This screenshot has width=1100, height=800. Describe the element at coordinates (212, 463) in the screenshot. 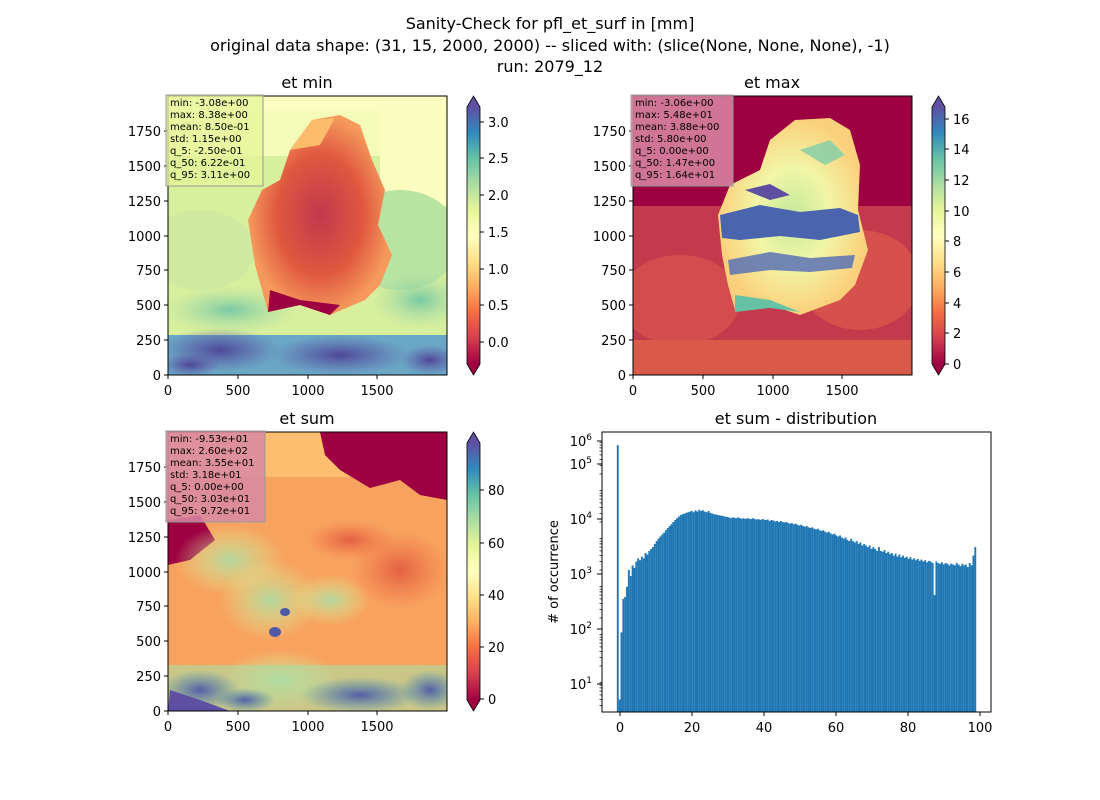

I see `stat-line: mean: 3.55e+01` at that location.